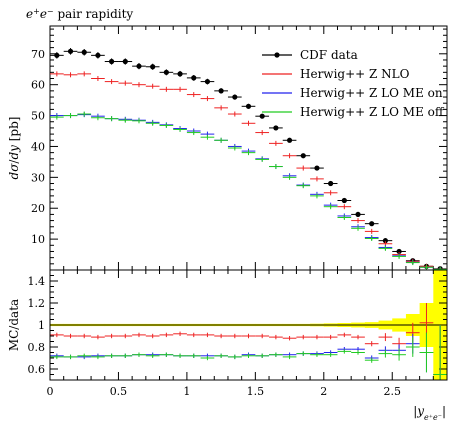 The width and height of the screenshot is (461, 426). What do you see at coordinates (37, 303) in the screenshot?
I see `ratio-tick-label: 1.2` at bounding box center [37, 303].